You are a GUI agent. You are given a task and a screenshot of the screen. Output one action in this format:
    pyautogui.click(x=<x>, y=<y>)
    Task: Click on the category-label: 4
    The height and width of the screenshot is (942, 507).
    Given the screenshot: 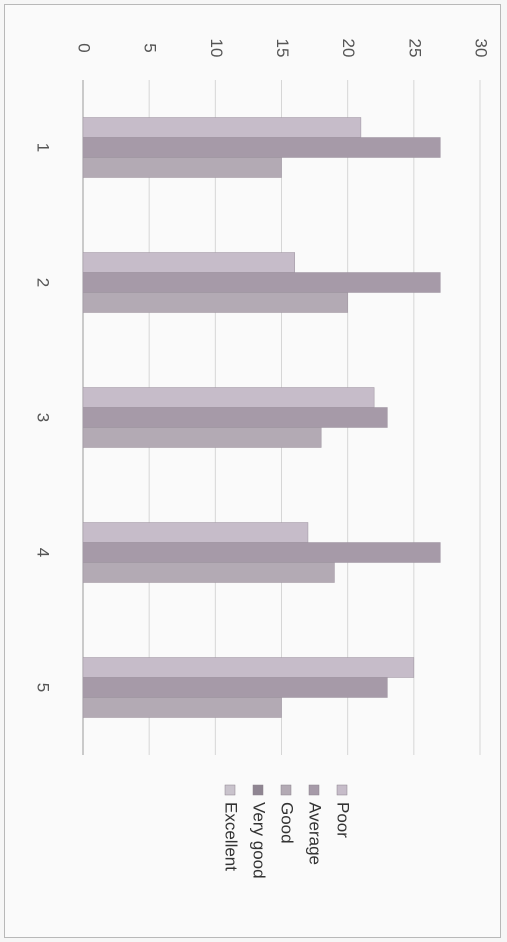 What is the action you would take?
    pyautogui.click(x=43, y=552)
    